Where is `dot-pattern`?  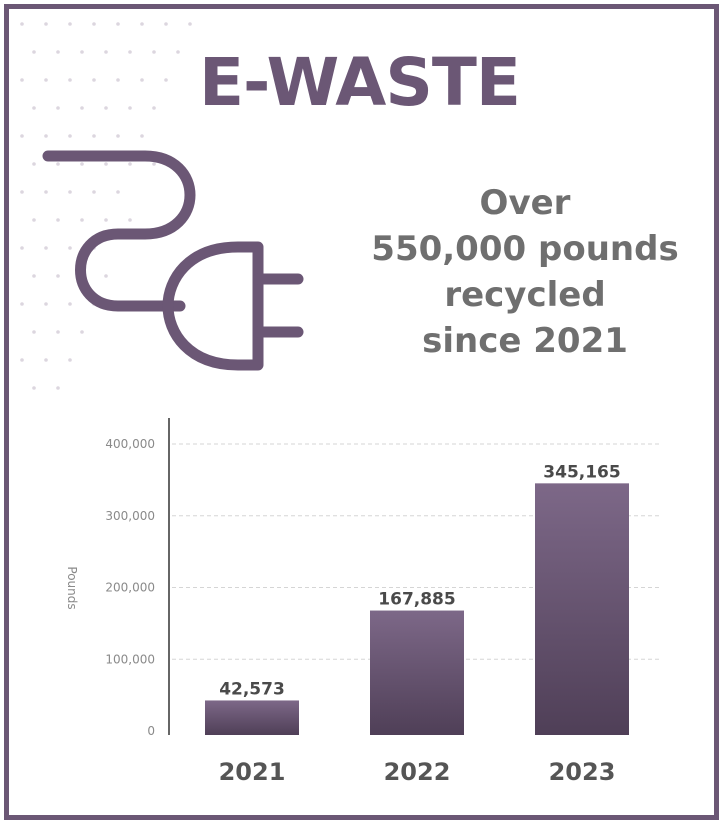
dot-pattern is located at coordinates (106, 206).